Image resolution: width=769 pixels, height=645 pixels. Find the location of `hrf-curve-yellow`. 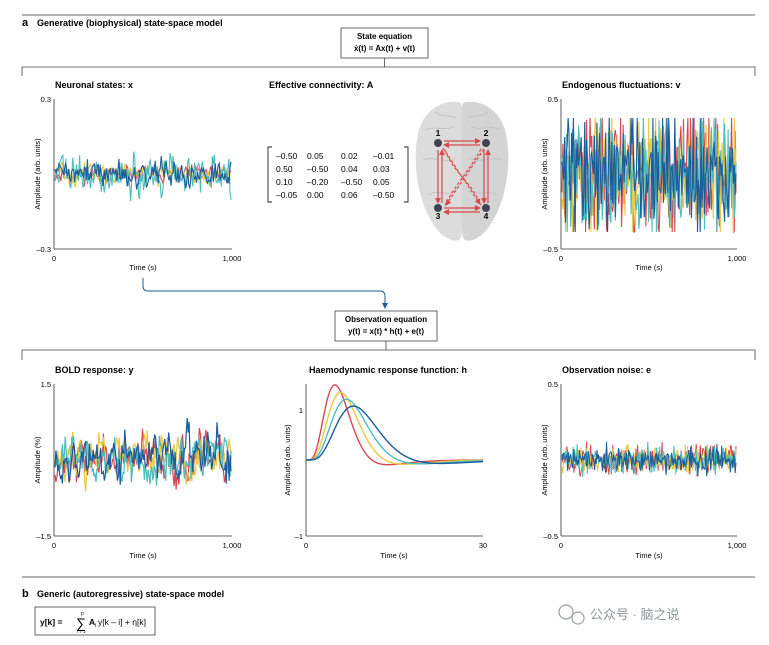

hrf-curve-yellow is located at coordinates (394, 428).